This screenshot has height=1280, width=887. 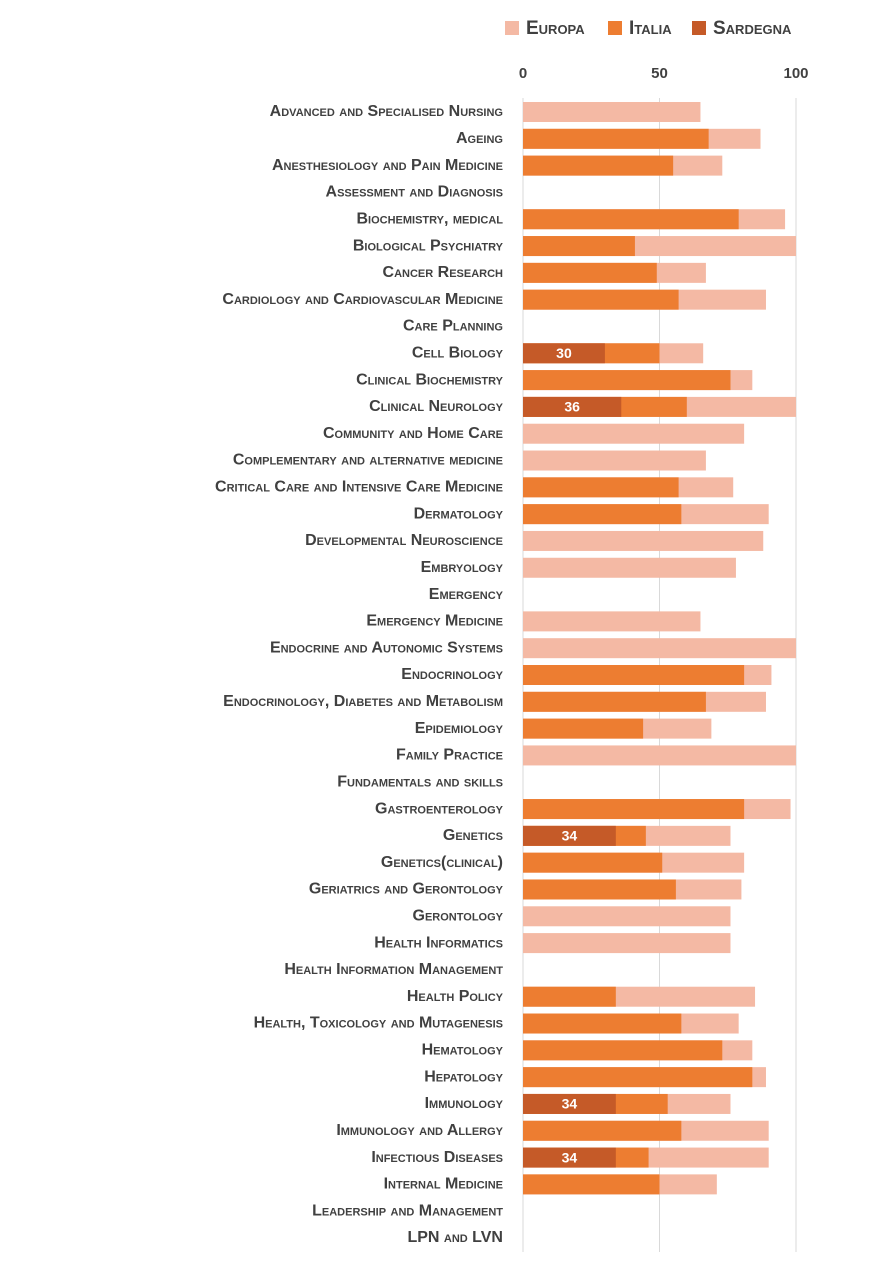 What do you see at coordinates (523, 73) in the screenshot?
I see `x-tick-label: 0` at bounding box center [523, 73].